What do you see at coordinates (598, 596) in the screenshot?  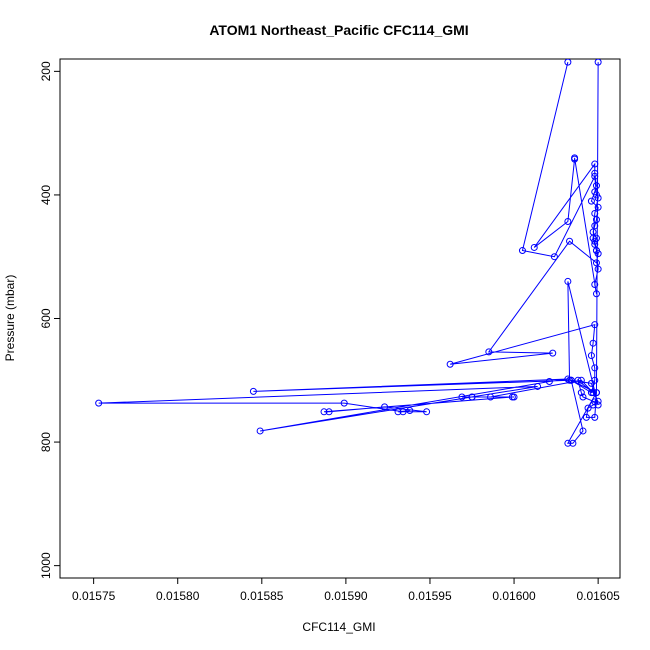 I see `x-tick-label: 0.01605` at bounding box center [598, 596].